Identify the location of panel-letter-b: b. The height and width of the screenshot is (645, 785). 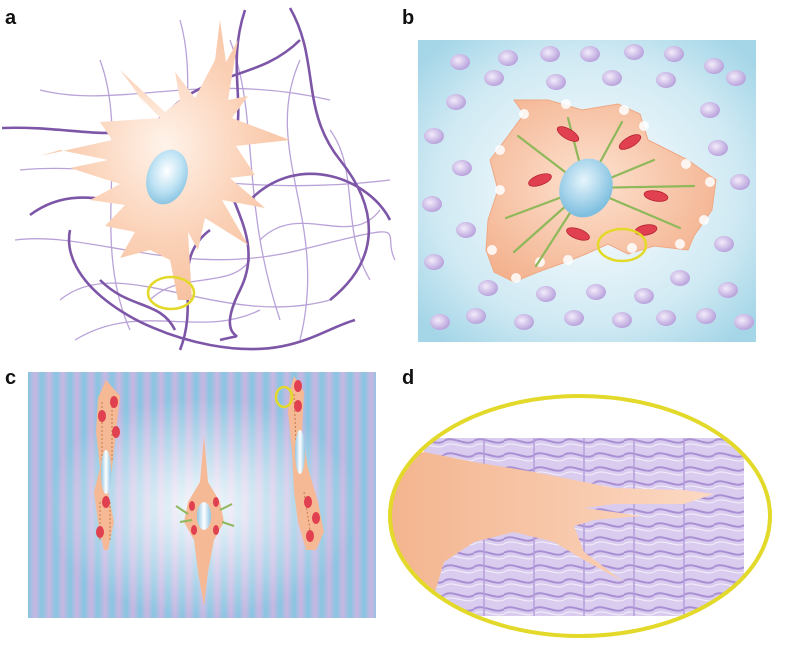
(408, 18).